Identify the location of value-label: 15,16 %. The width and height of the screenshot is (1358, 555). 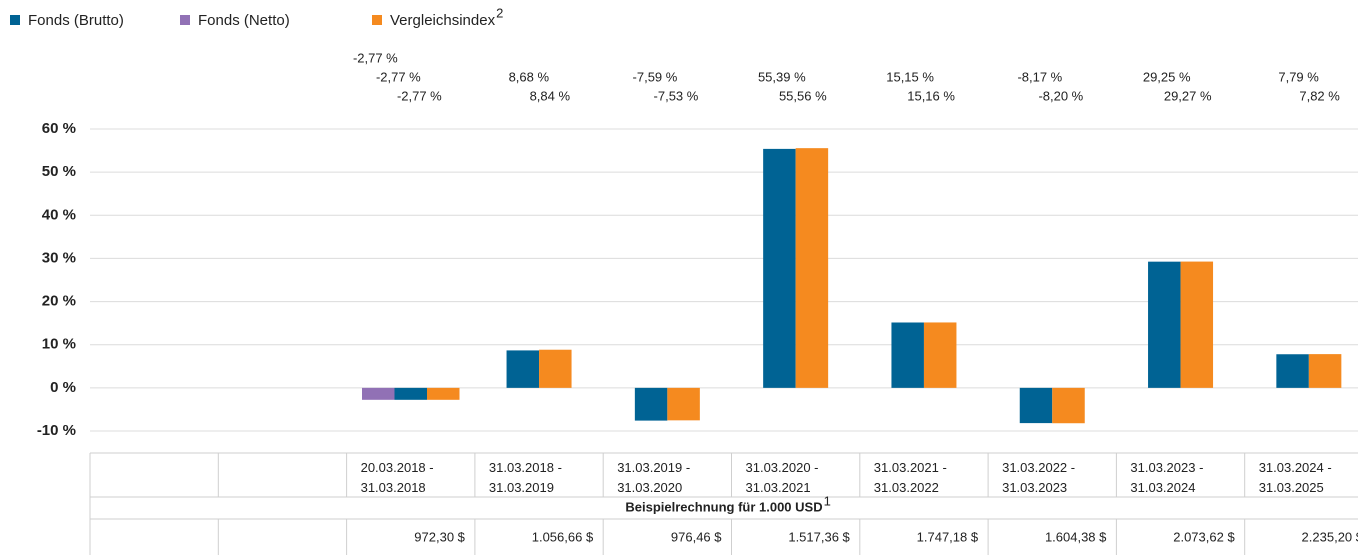
(931, 95).